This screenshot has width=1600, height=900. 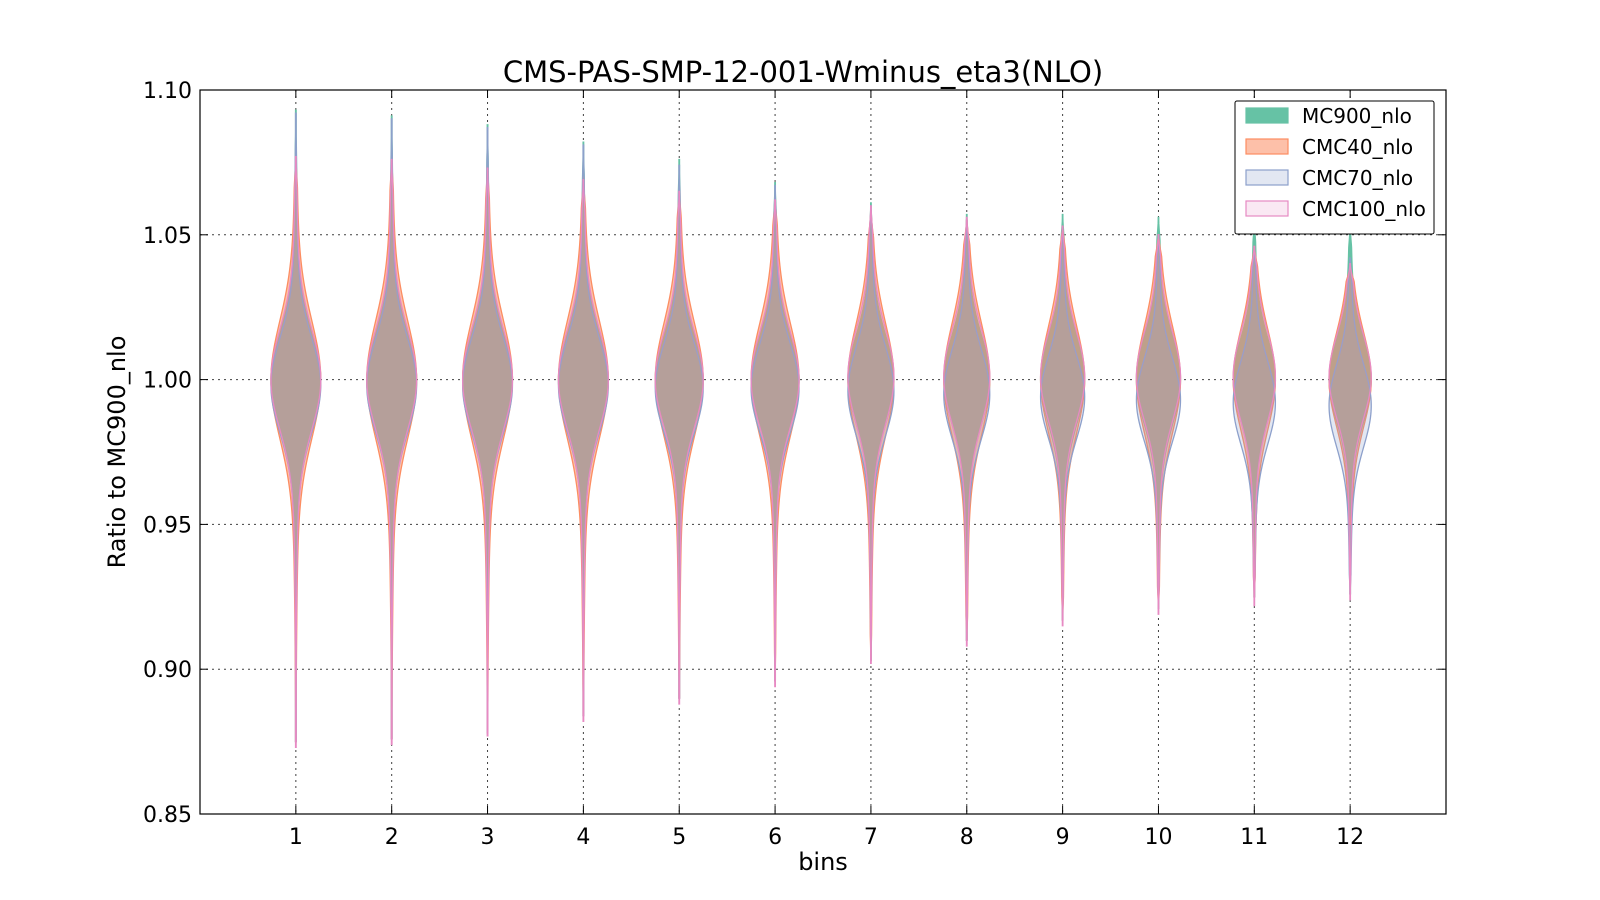 What do you see at coordinates (803, 72) in the screenshot?
I see `chart-title: CMS-PAS-SMP-12-001-Wminus_eta3(NLO)` at bounding box center [803, 72].